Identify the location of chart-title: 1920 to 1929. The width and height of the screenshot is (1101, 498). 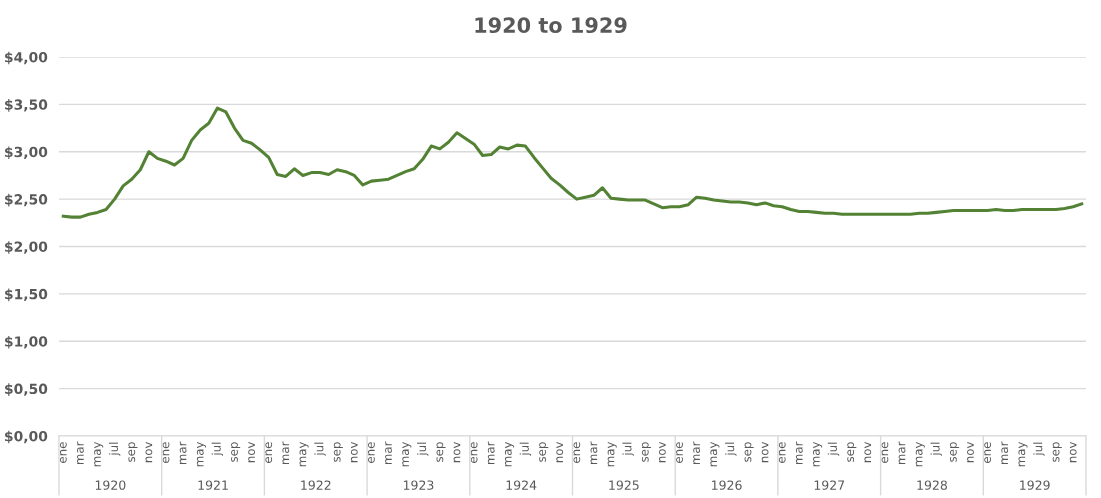
(551, 25).